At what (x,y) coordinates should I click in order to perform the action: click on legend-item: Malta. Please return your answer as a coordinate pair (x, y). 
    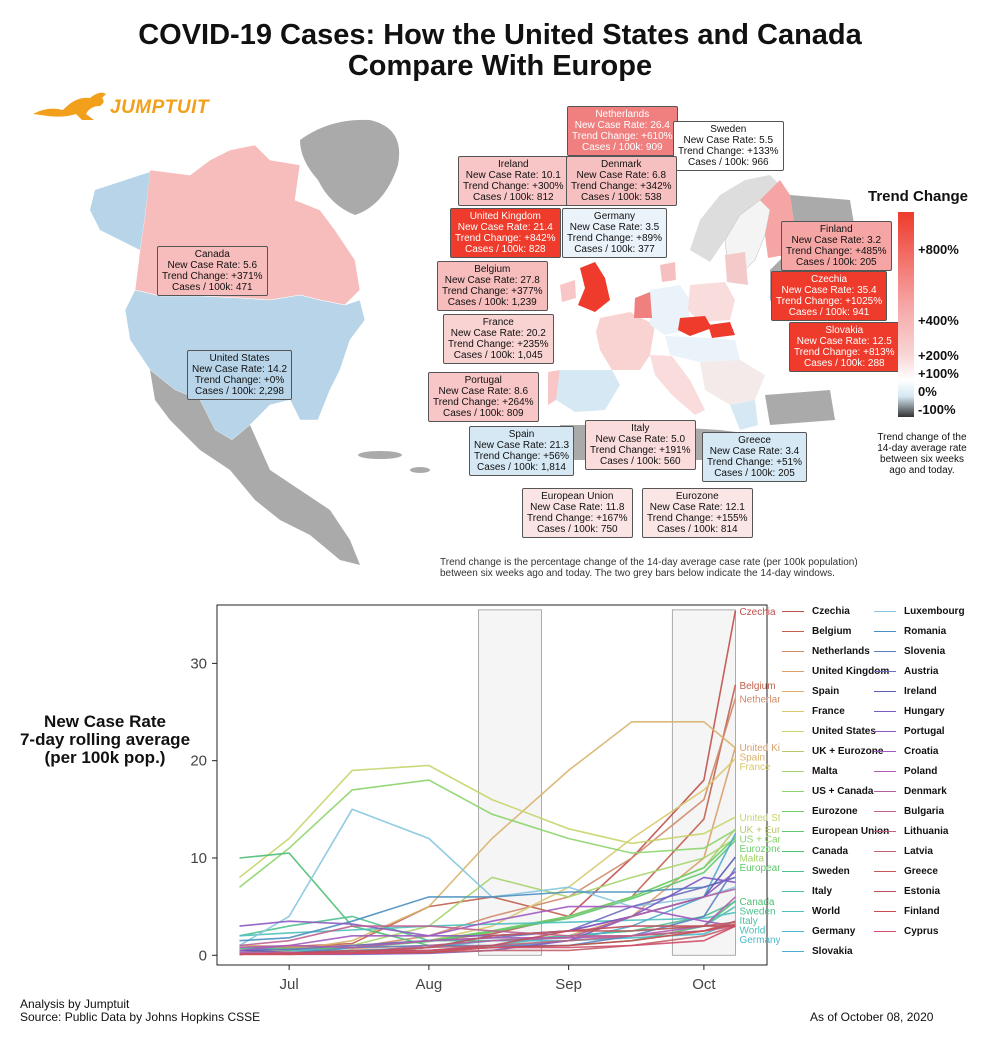
    Looking at the image, I should click on (810, 773).